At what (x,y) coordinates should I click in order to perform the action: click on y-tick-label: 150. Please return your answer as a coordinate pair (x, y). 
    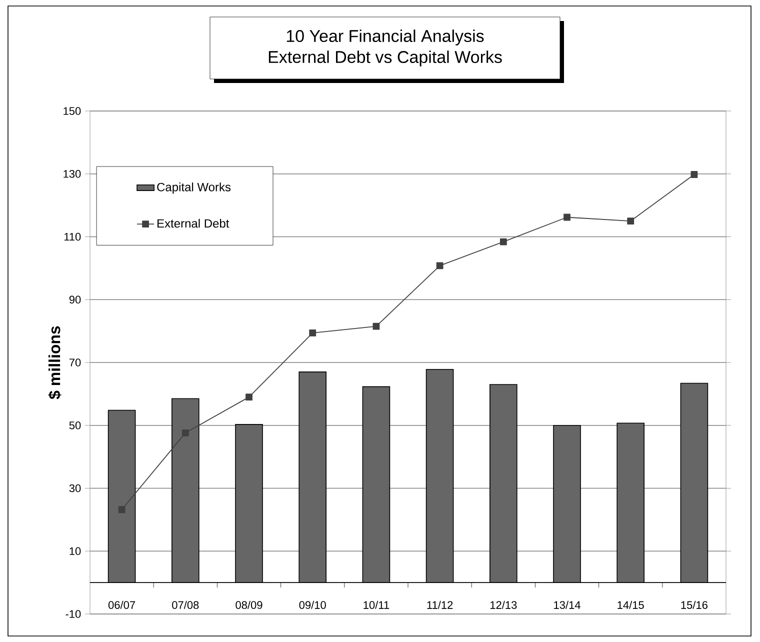
    Looking at the image, I should click on (72, 111).